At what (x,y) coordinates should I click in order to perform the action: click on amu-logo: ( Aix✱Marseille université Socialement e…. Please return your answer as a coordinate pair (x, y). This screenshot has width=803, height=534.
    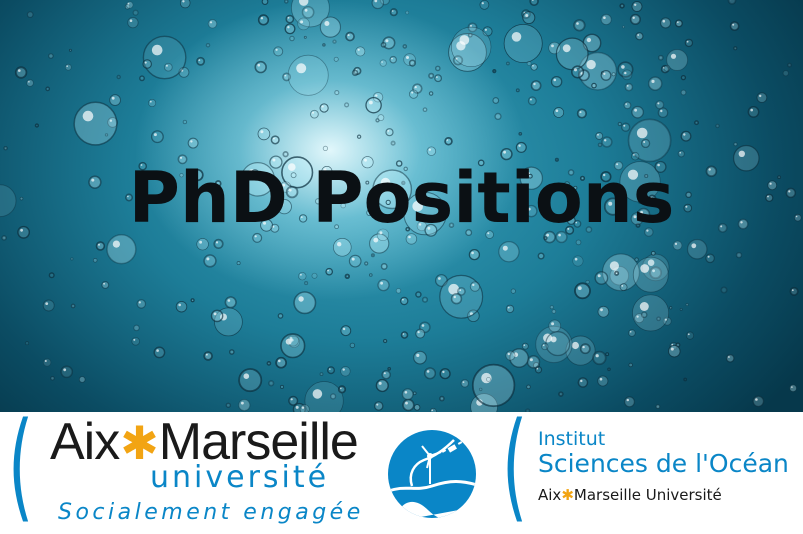
    Looking at the image, I should click on (190, 470).